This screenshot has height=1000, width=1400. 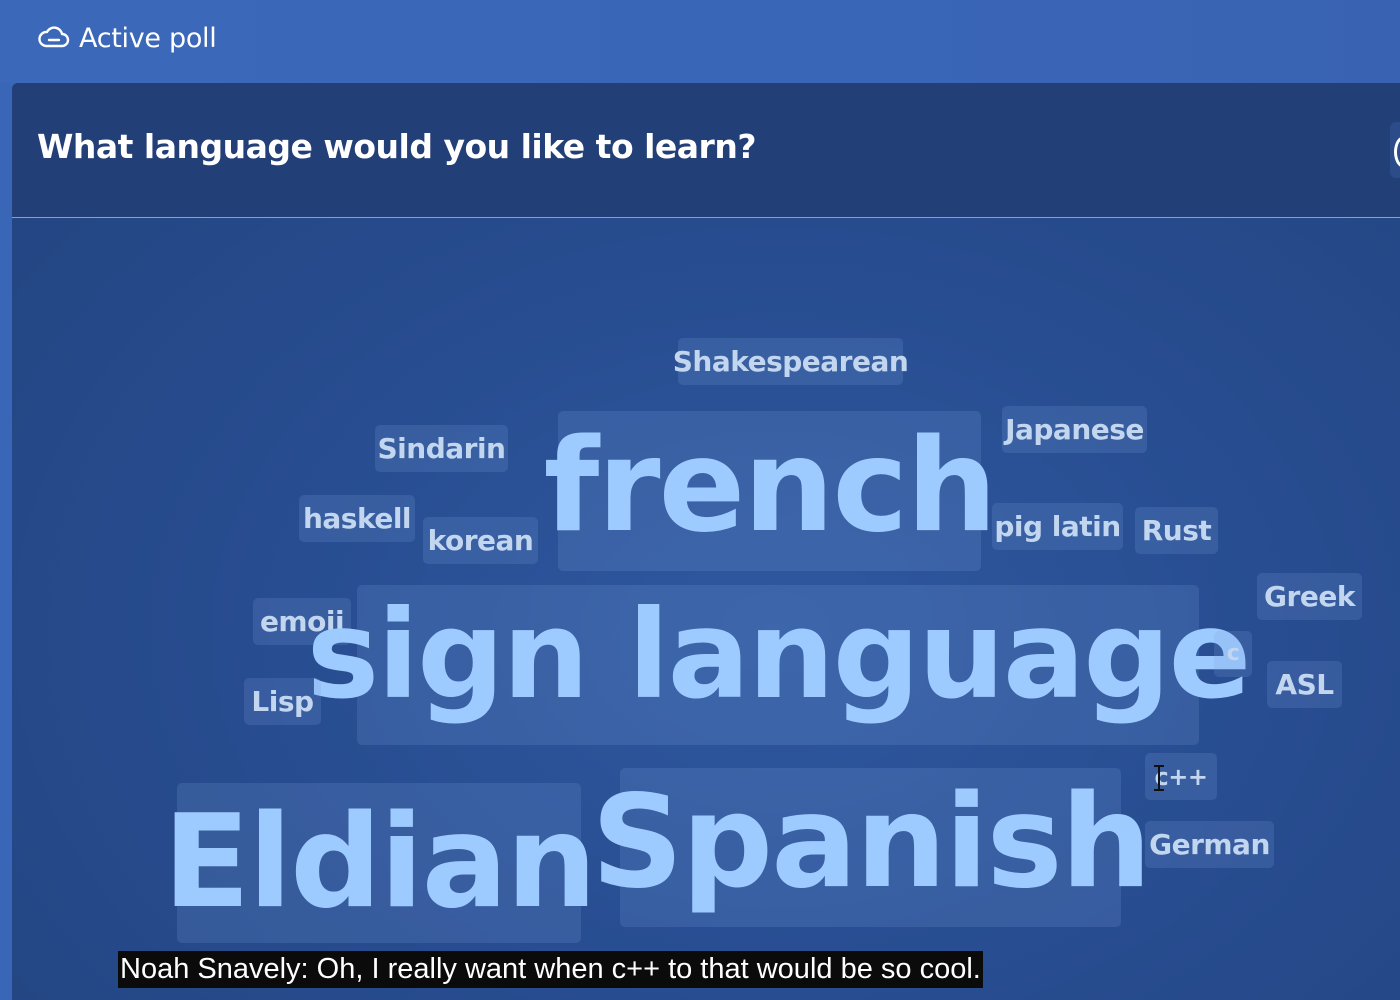 I want to click on word-sindarin: Sindarin, so click(x=441, y=448).